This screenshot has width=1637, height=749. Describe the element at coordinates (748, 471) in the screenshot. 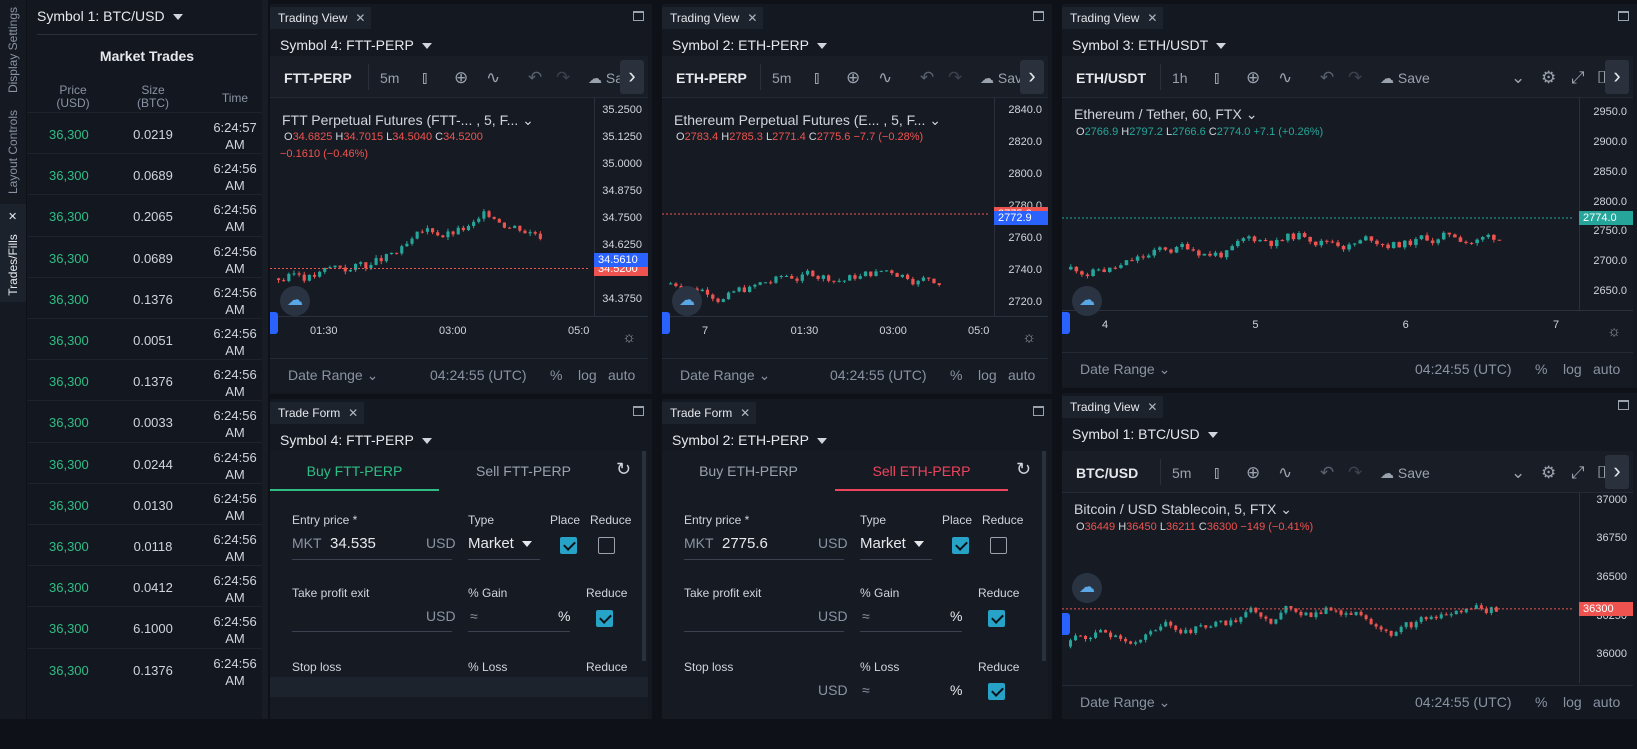

I see `tab-buy: Buy ETH-PERP` at that location.